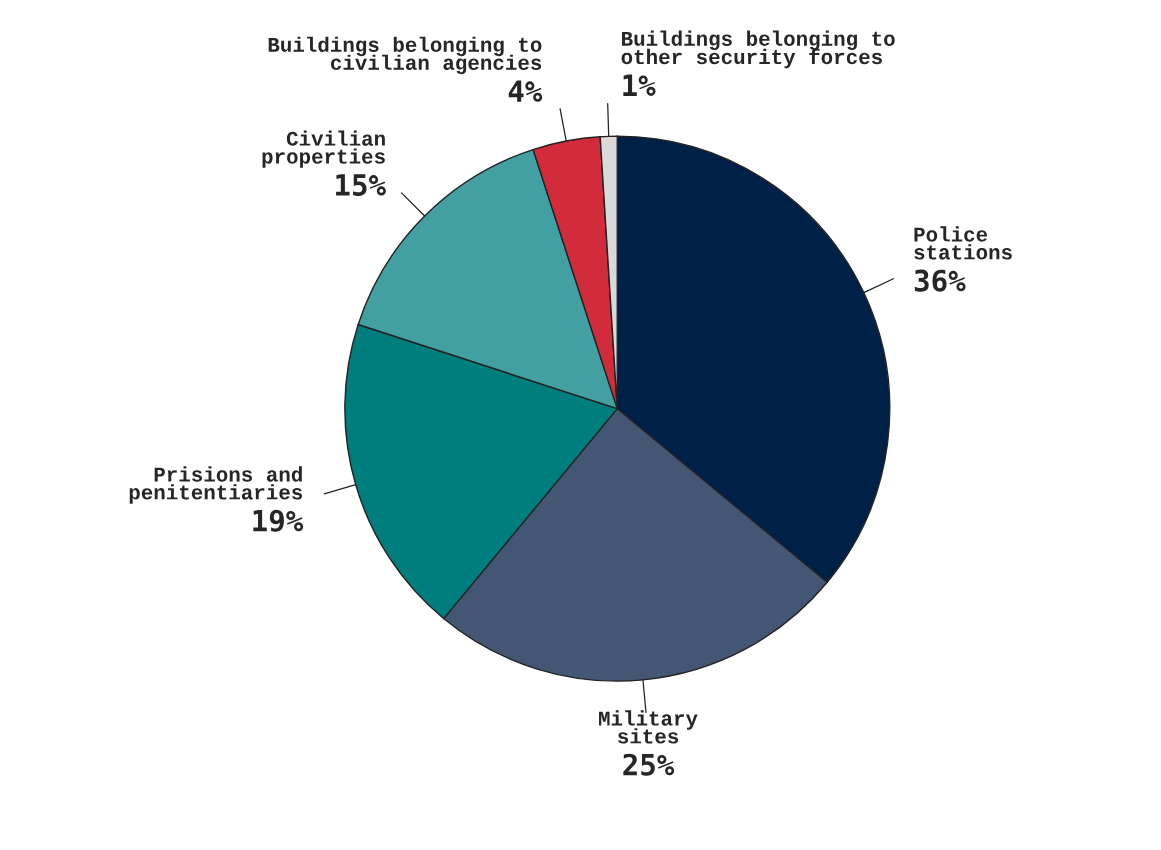 This screenshot has width=1161, height=850. I want to click on data-label: 36%, so click(940, 280).